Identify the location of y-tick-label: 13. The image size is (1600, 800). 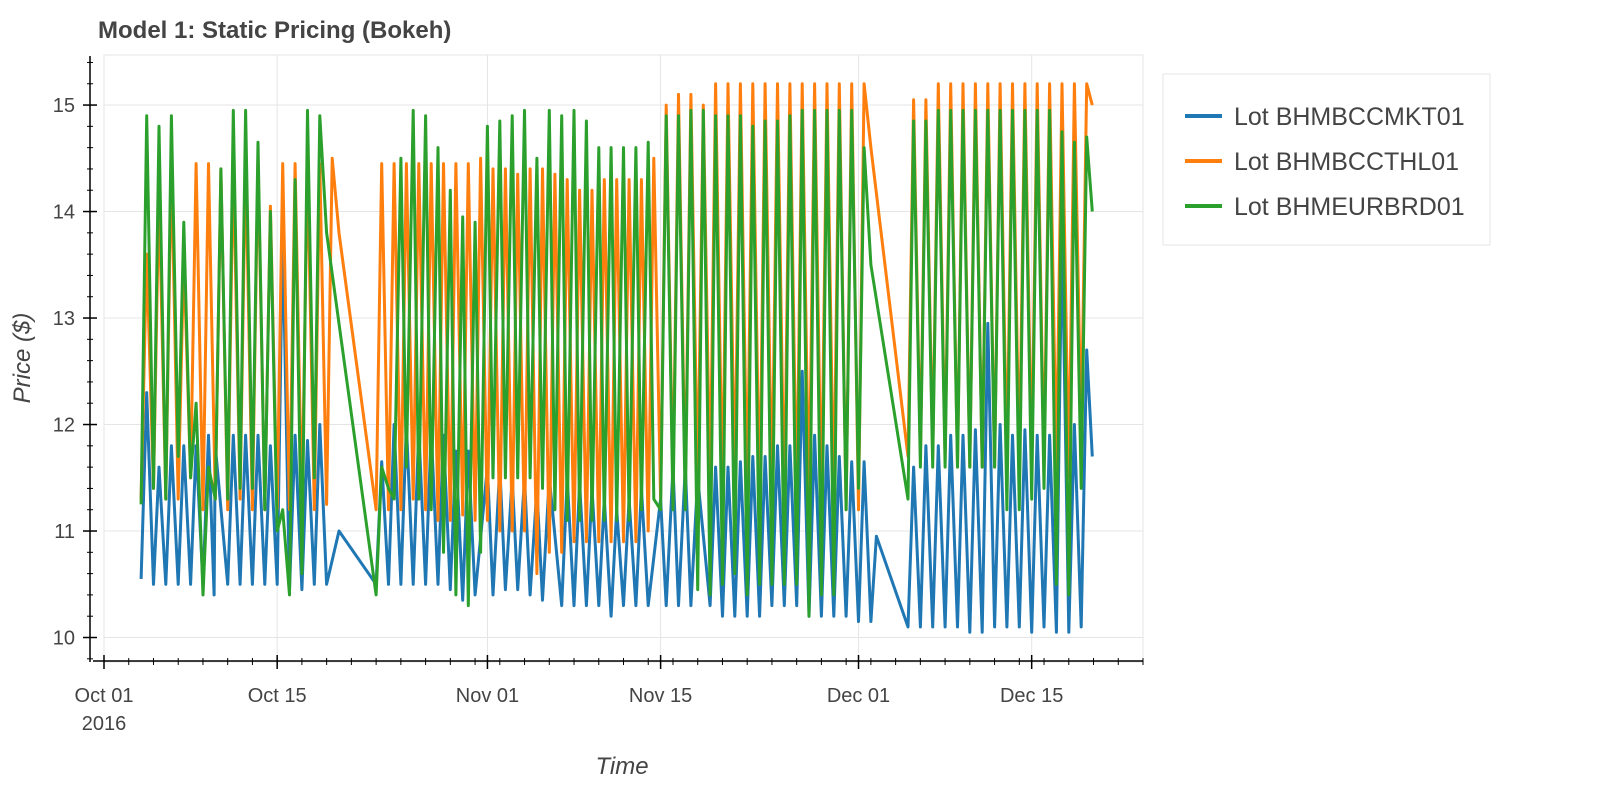
(64, 319).